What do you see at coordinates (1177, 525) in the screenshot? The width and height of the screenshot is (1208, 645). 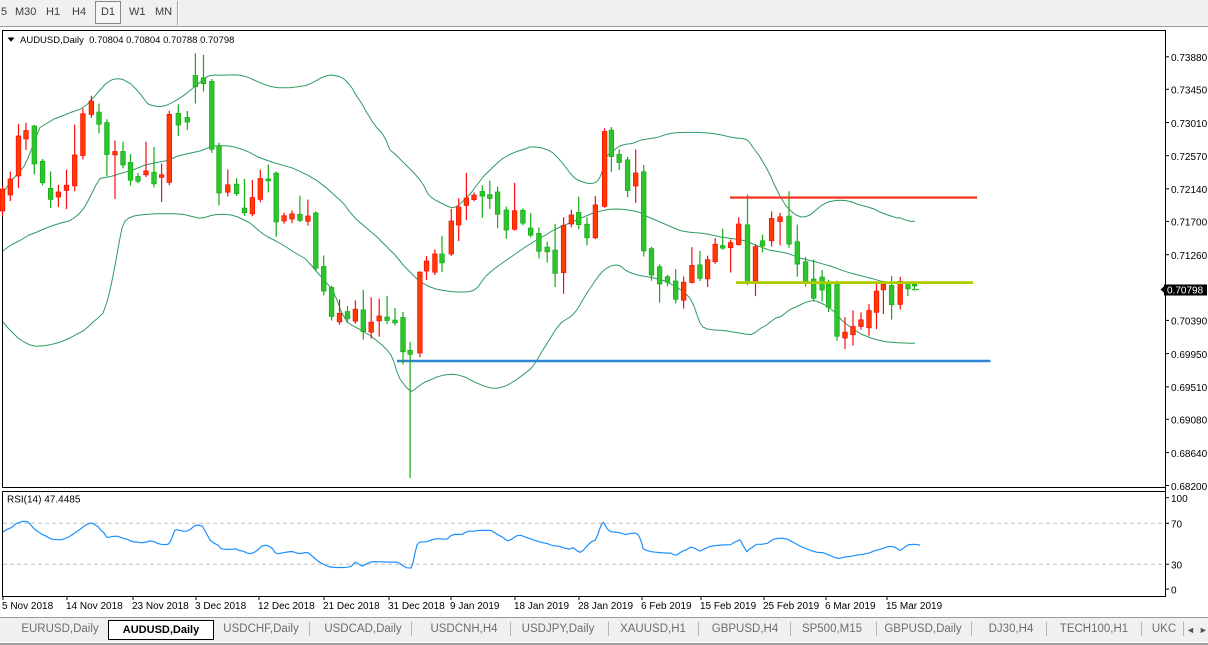 I see `svg-text: 70` at bounding box center [1177, 525].